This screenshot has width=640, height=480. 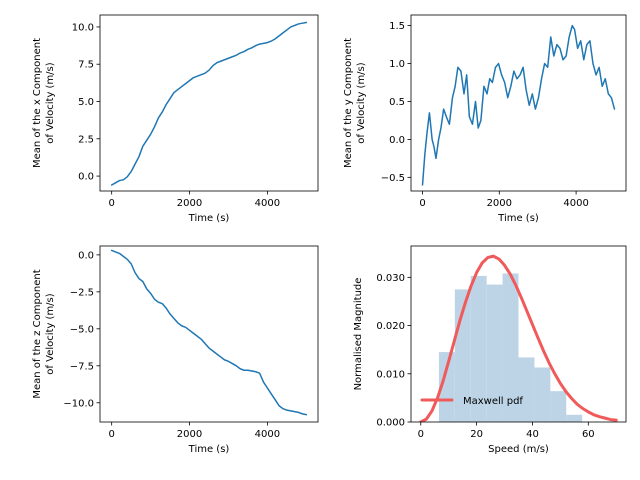 What do you see at coordinates (493, 401) in the screenshot?
I see `legend-label: Maxwell pdf` at bounding box center [493, 401].